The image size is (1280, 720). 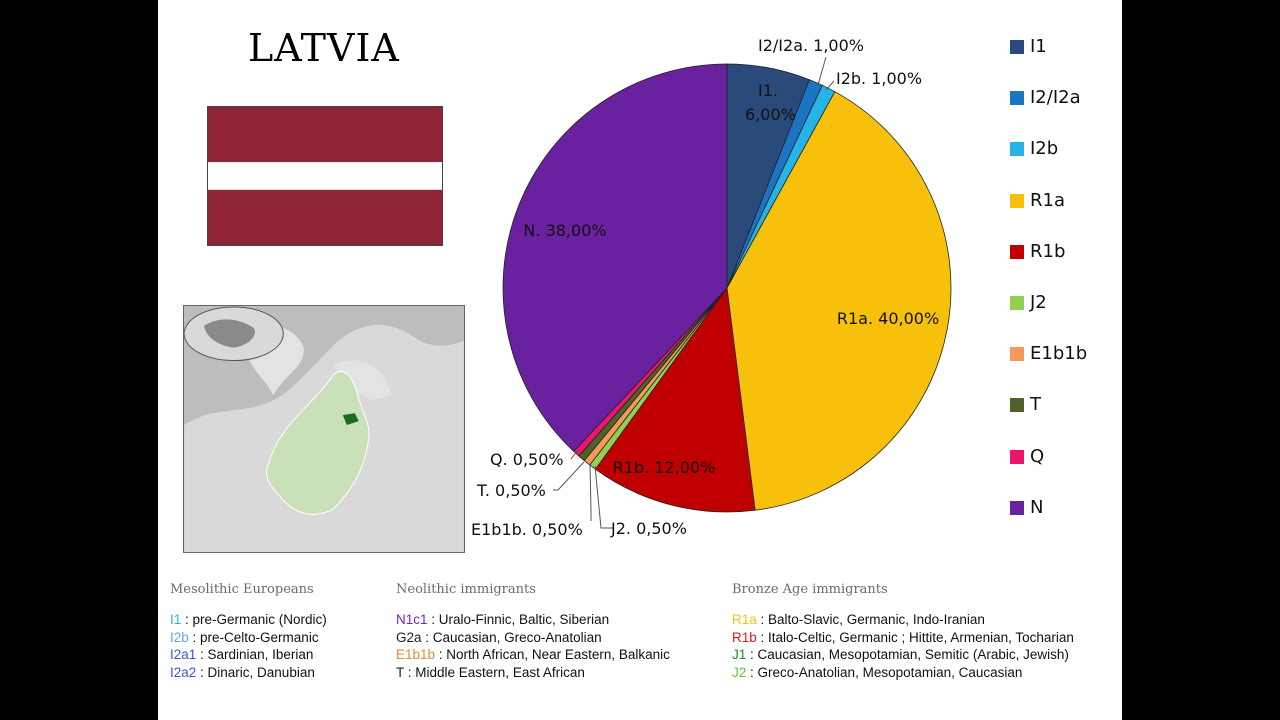 I want to click on haplogroup-code: J1, so click(x=739, y=654).